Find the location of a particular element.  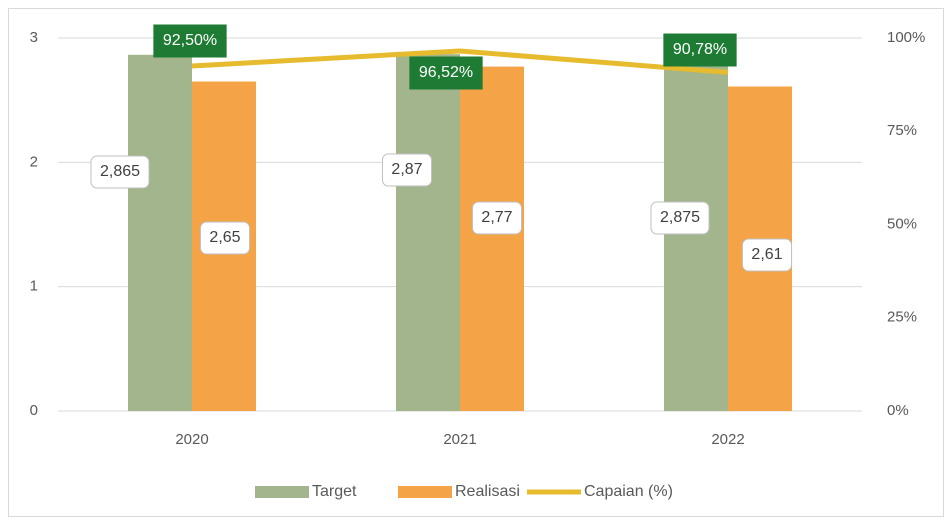

legend-label: Realisasi is located at coordinates (487, 491).